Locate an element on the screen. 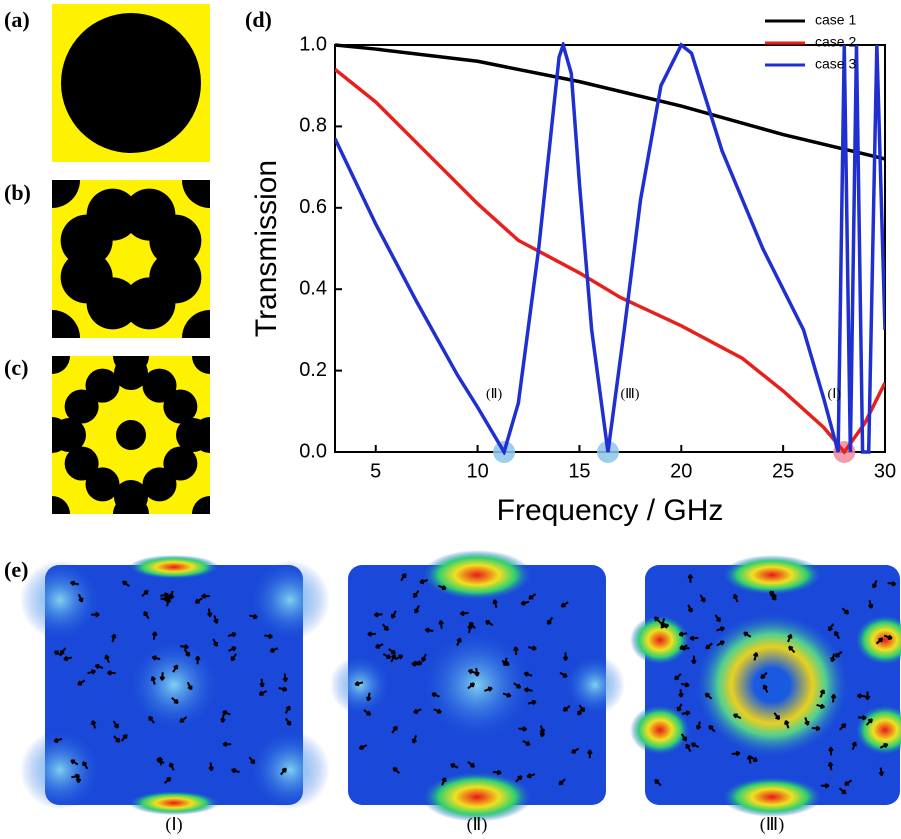 This screenshot has width=901, height=839. unit-cell is located at coordinates (131, 435).